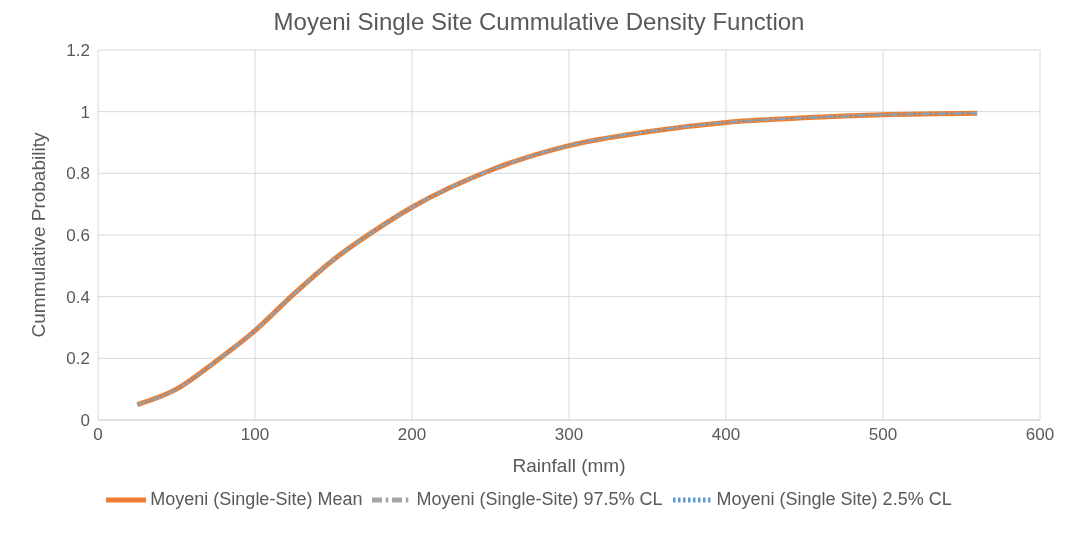 This screenshot has height=546, width=1078. Describe the element at coordinates (78, 51) in the screenshot. I see `y-tick-label: 1.2` at that location.